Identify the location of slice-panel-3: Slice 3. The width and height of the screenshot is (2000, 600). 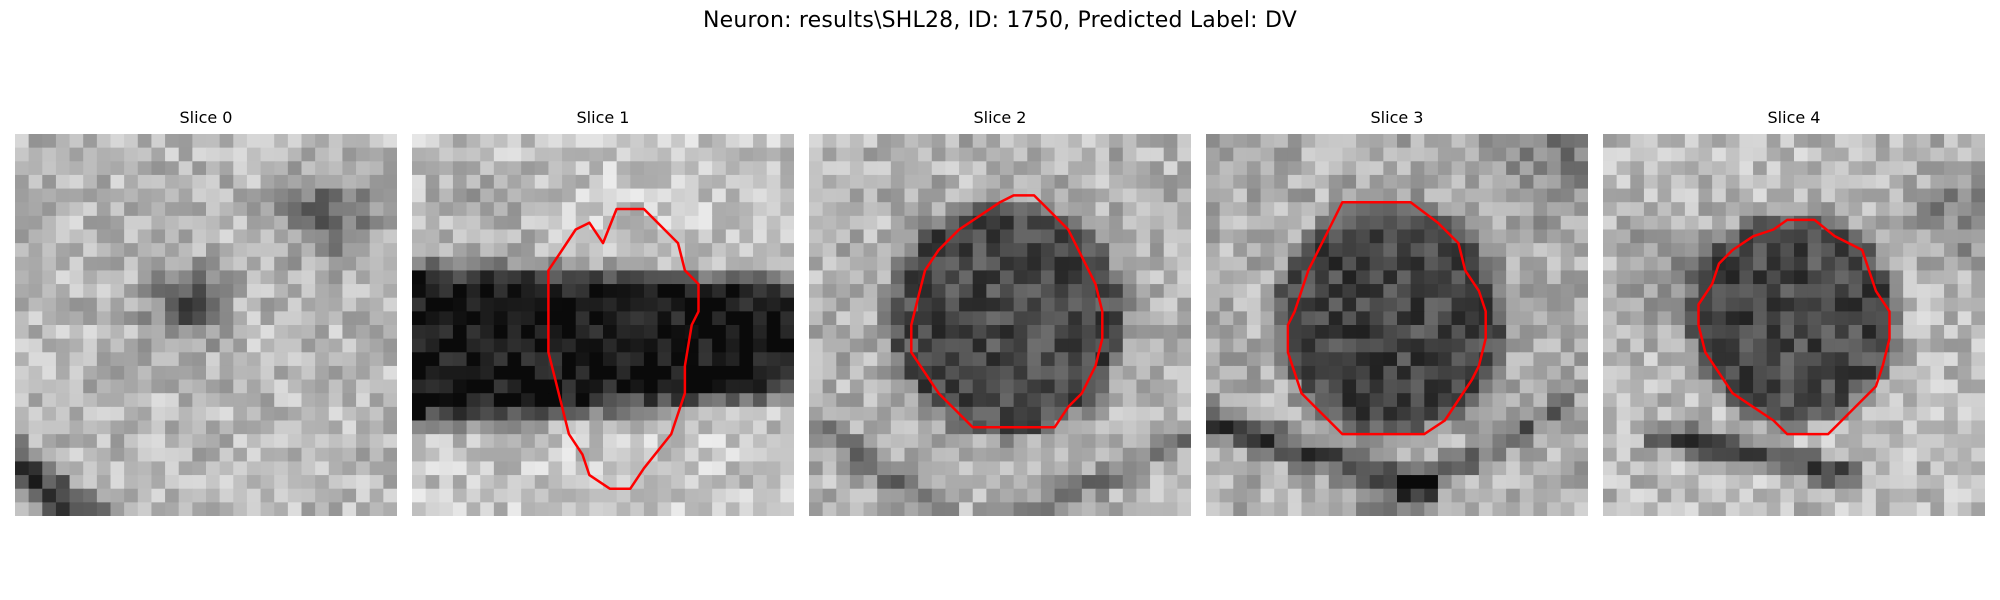
(1397, 312).